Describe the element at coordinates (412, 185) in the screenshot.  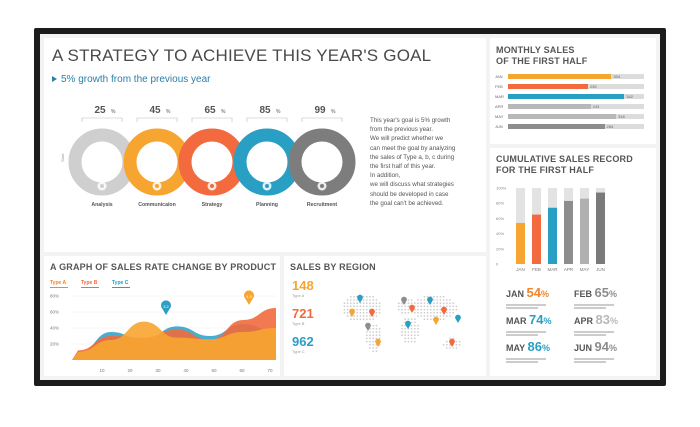
I see `desc-line: we will discuss what strategies` at that location.